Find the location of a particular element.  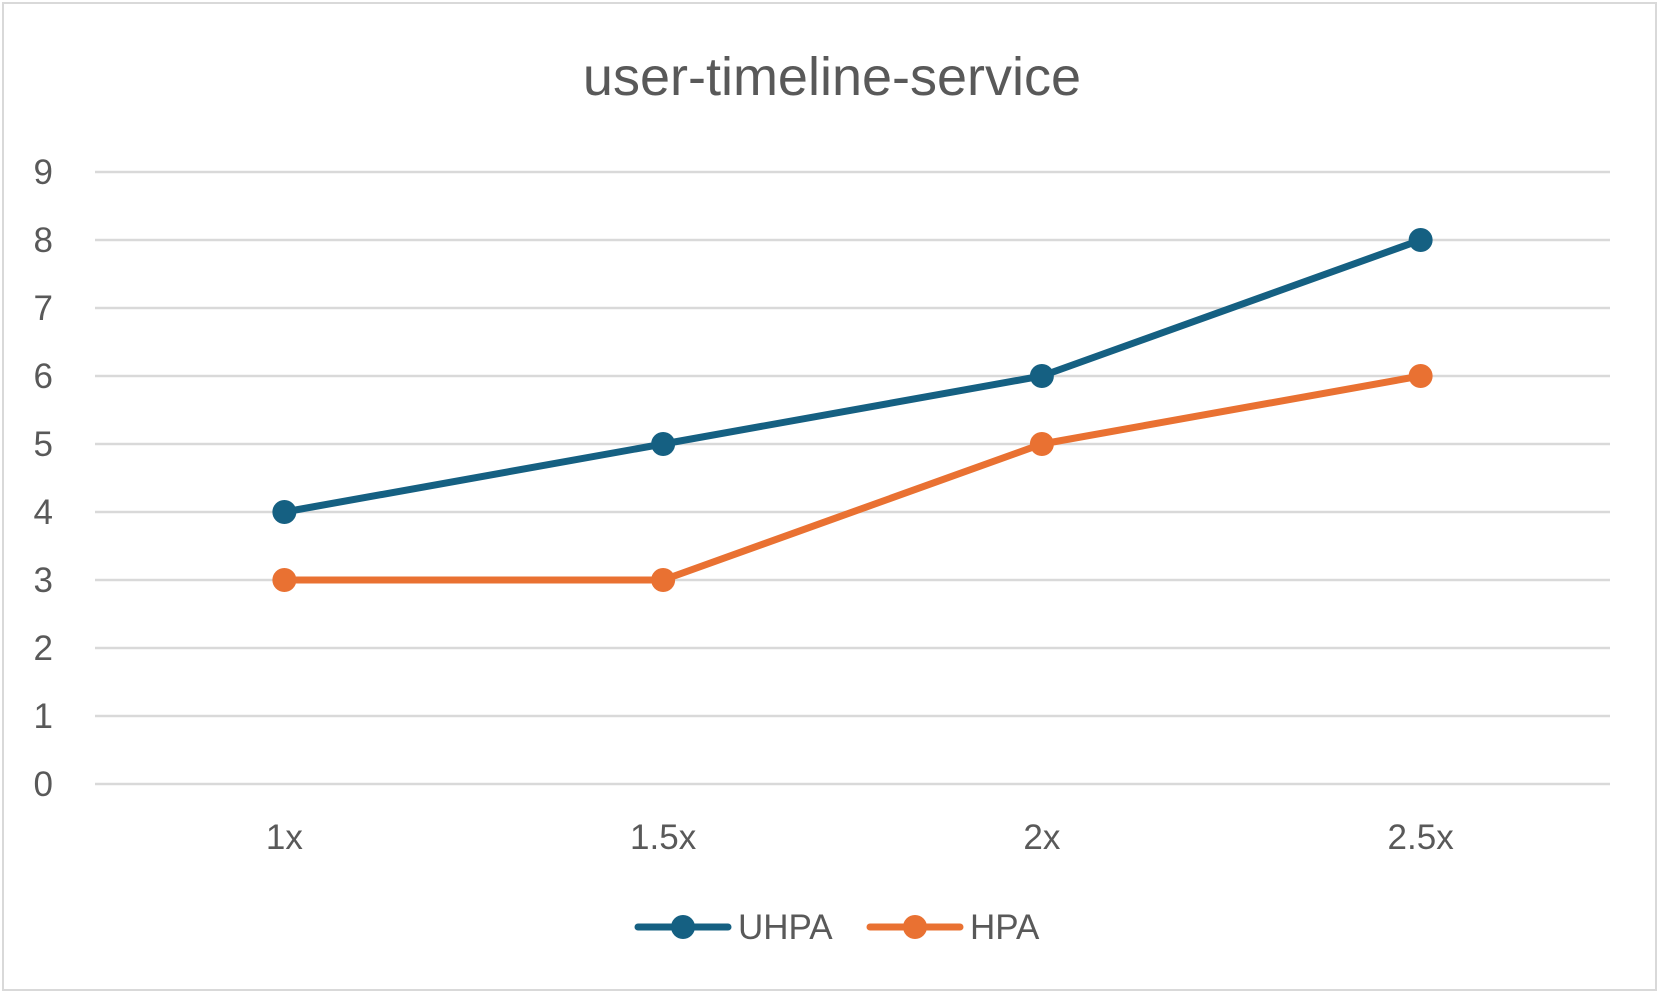

y-tick-label: 7 is located at coordinates (43, 308).